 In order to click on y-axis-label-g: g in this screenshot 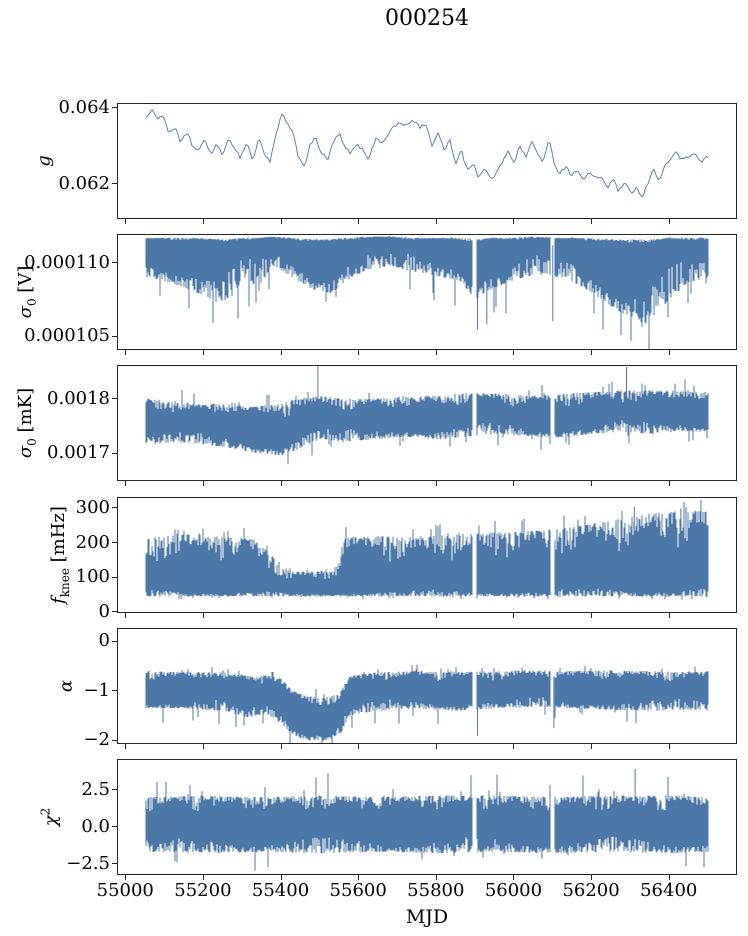, I will do `click(44, 161)`.